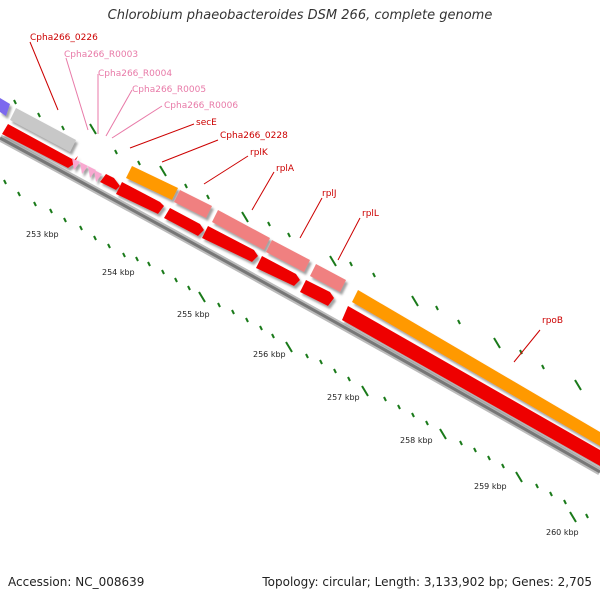 The image size is (600, 600). Describe the element at coordinates (193, 204) in the screenshot. I see `pink-rplk` at that location.